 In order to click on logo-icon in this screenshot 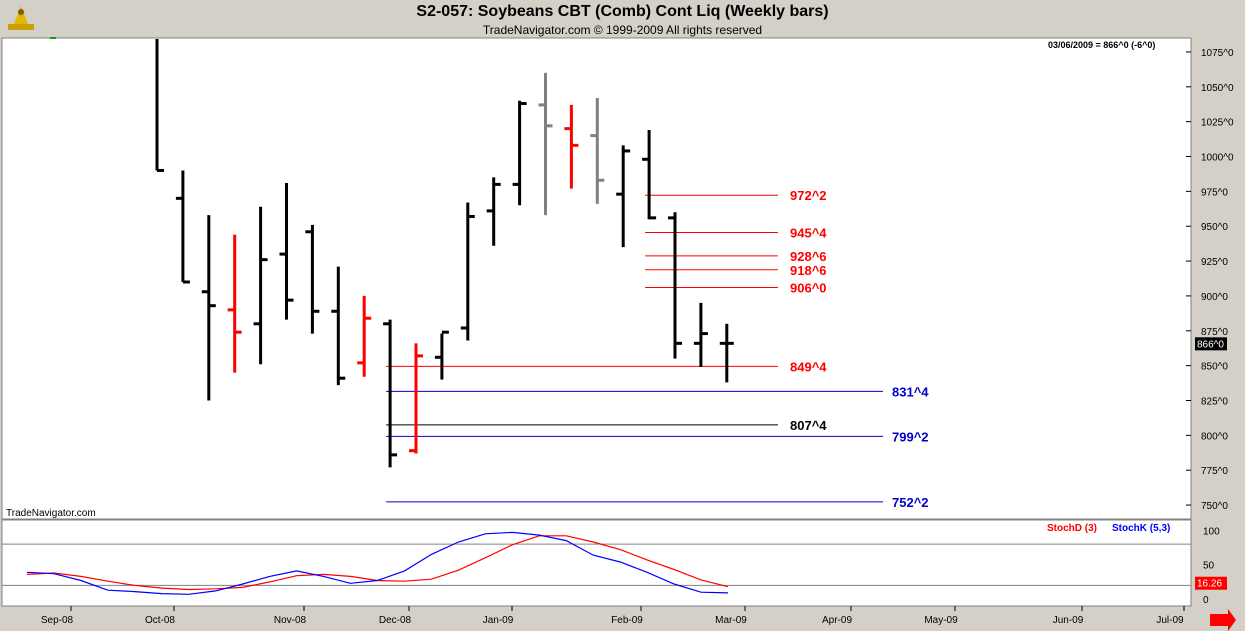, I will do `click(21, 18)`.